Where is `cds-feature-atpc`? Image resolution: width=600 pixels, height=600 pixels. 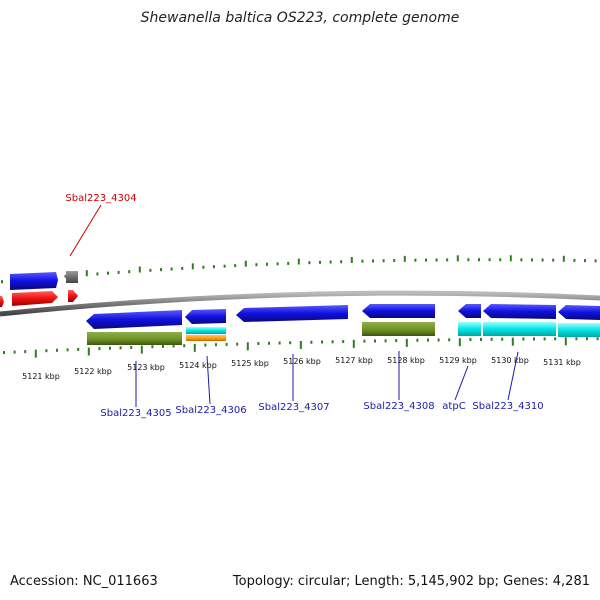
cds-feature-atpc is located at coordinates (469, 311).